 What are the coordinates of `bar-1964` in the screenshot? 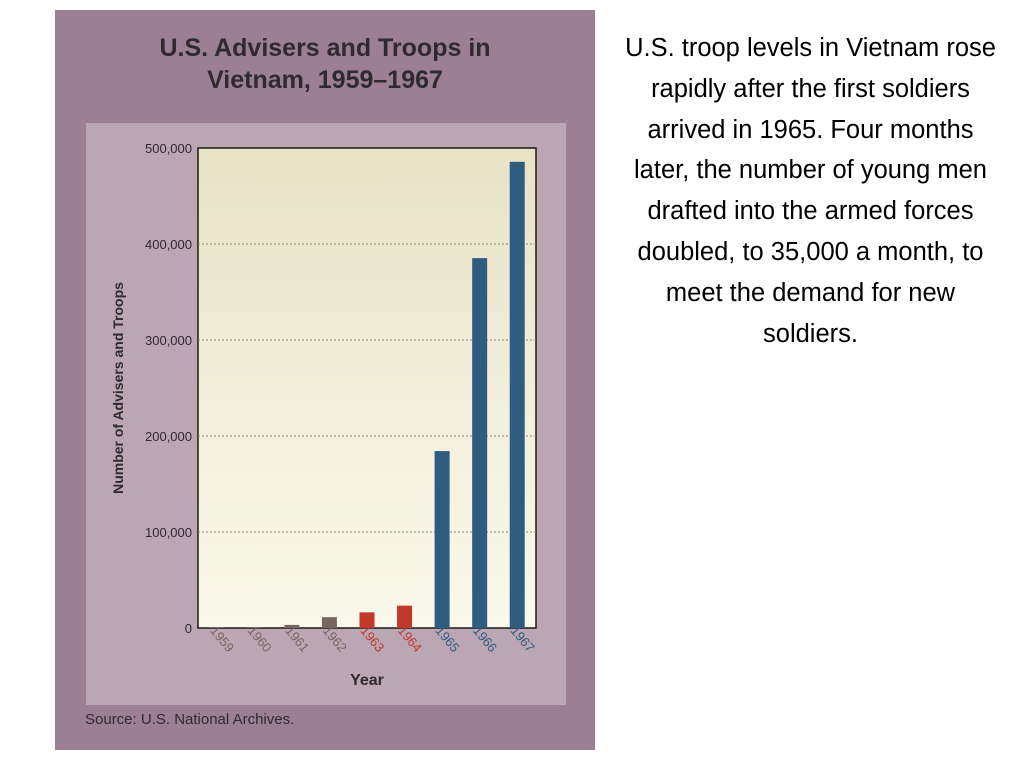 It's located at (405, 616).